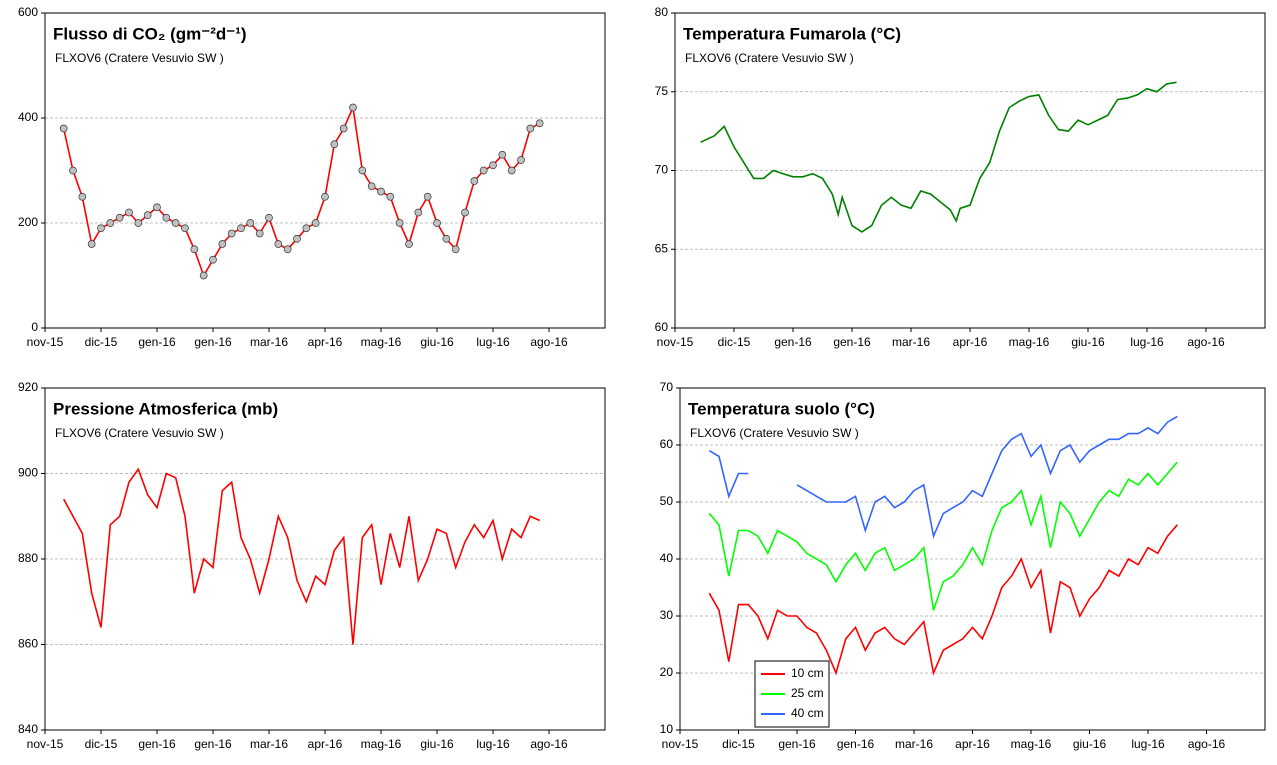  What do you see at coordinates (28, 558) in the screenshot?
I see `y-tick-label: 880` at bounding box center [28, 558].